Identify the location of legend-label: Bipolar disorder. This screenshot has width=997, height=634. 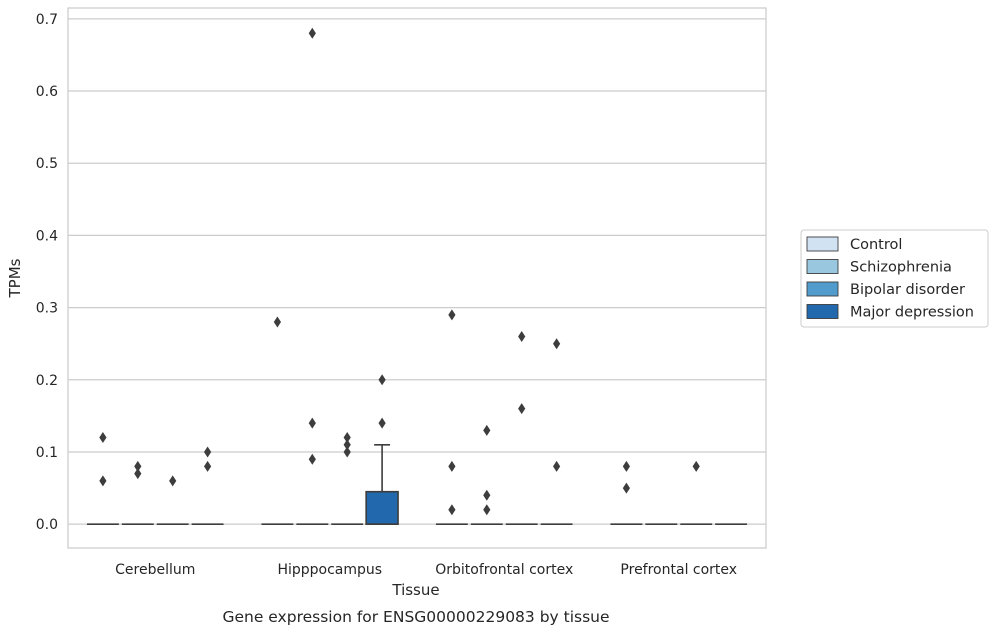
(907, 290).